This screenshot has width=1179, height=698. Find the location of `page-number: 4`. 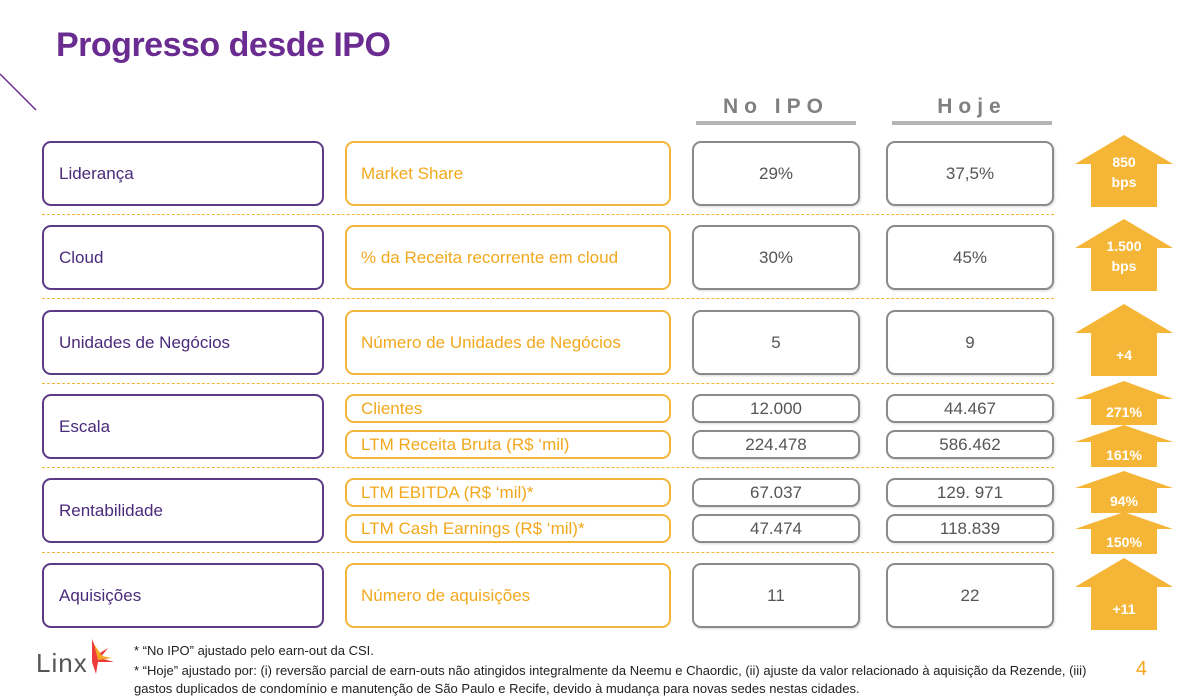

page-number: 4 is located at coordinates (1141, 669).